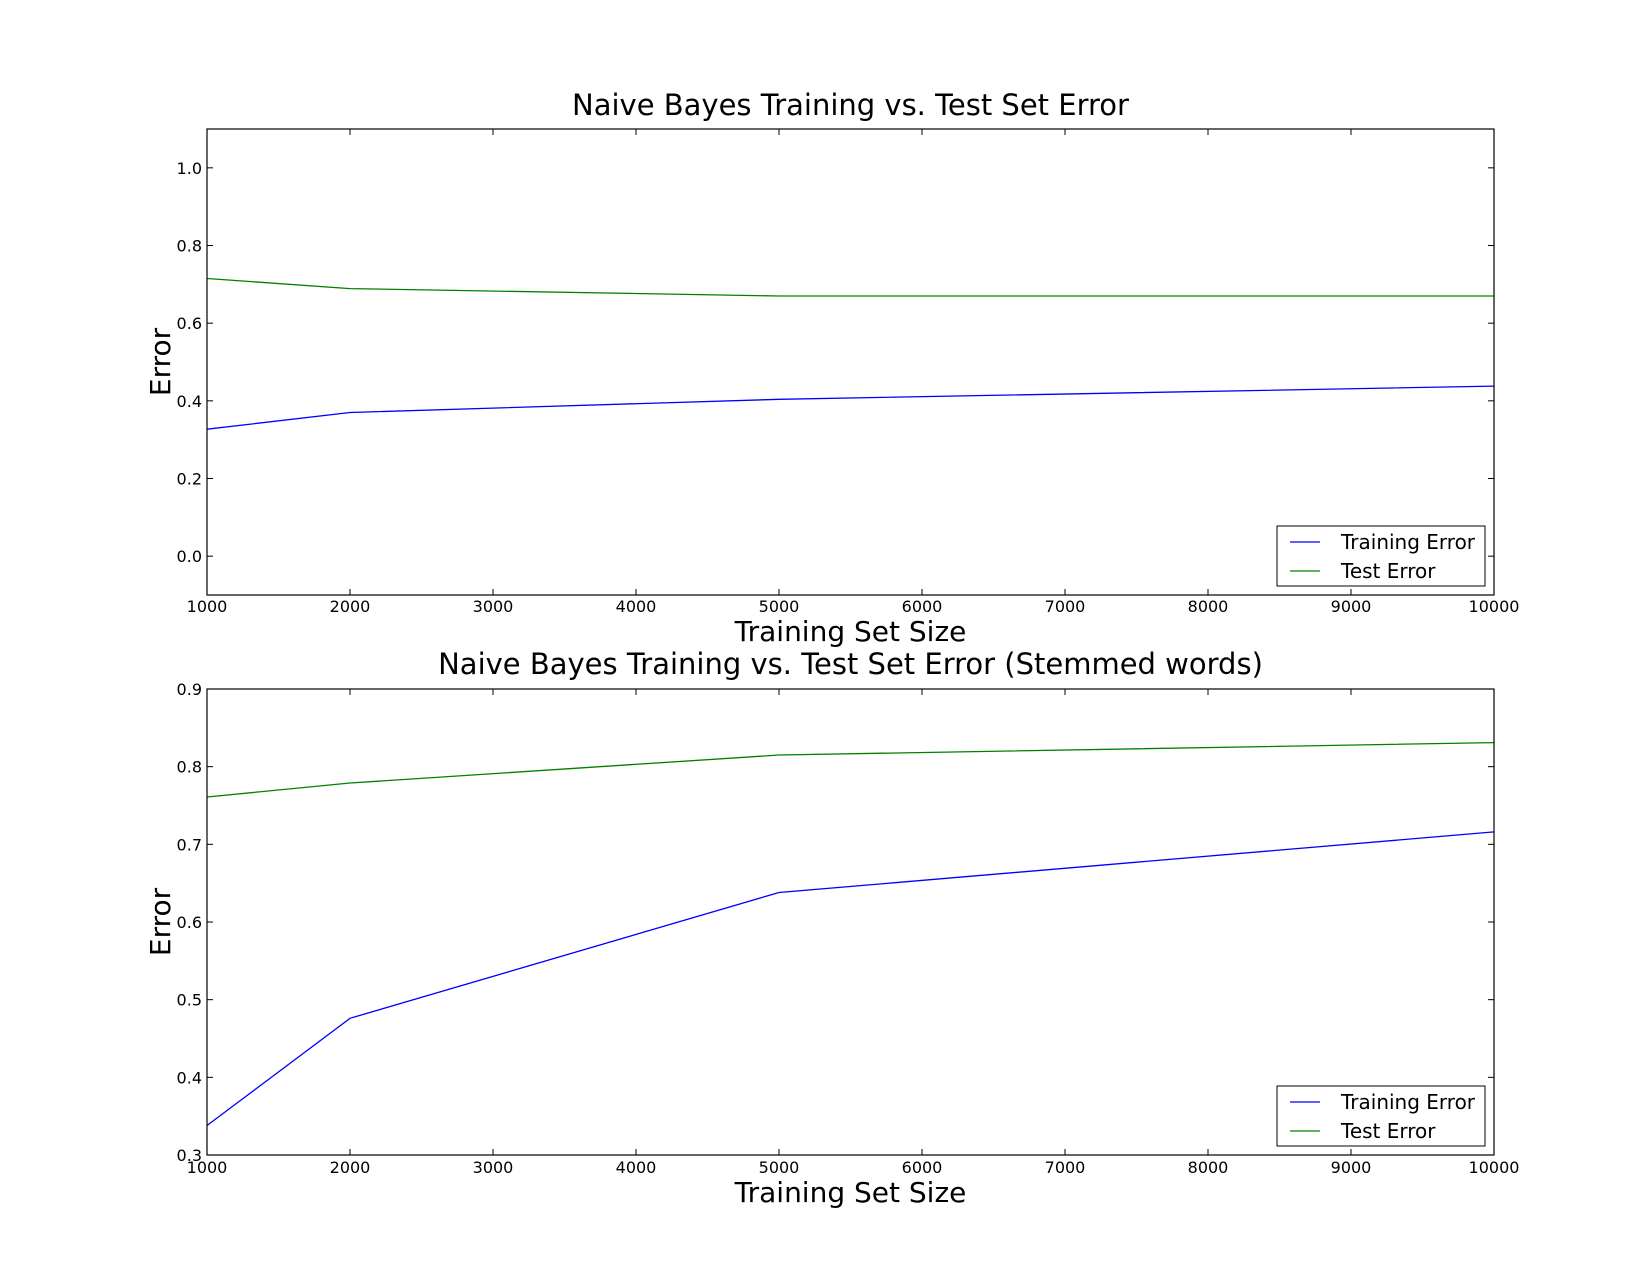  I want to click on y-tick-label: 1.0, so click(189, 168).